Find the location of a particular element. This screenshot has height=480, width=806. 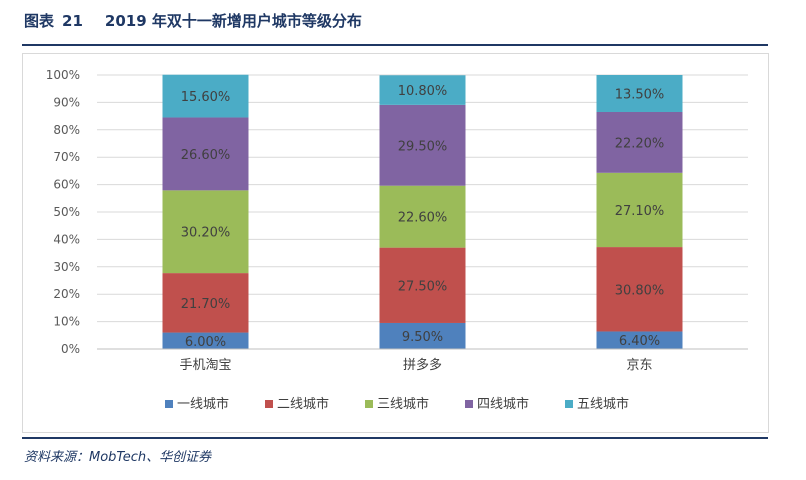

y-tick-label: 50% is located at coordinates (66, 212).